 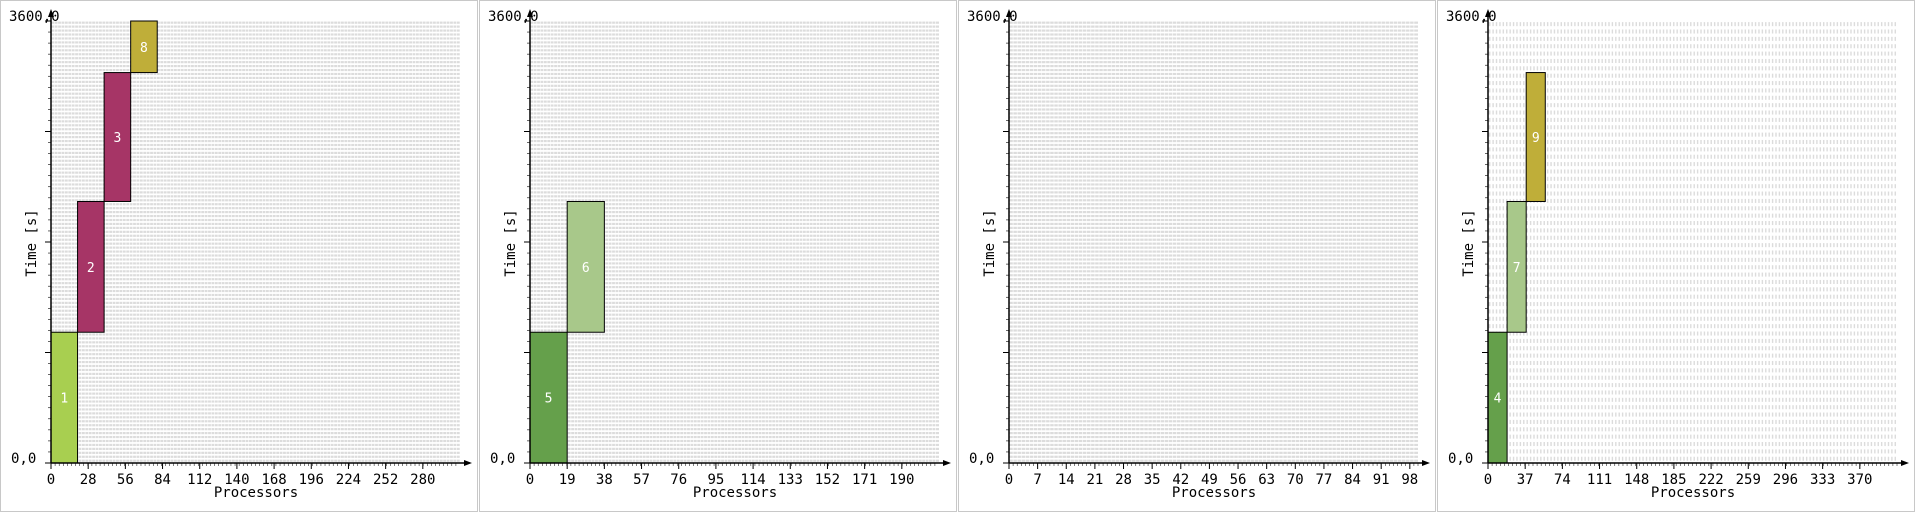 I want to click on x-tick-label: 63, so click(x=1266, y=480).